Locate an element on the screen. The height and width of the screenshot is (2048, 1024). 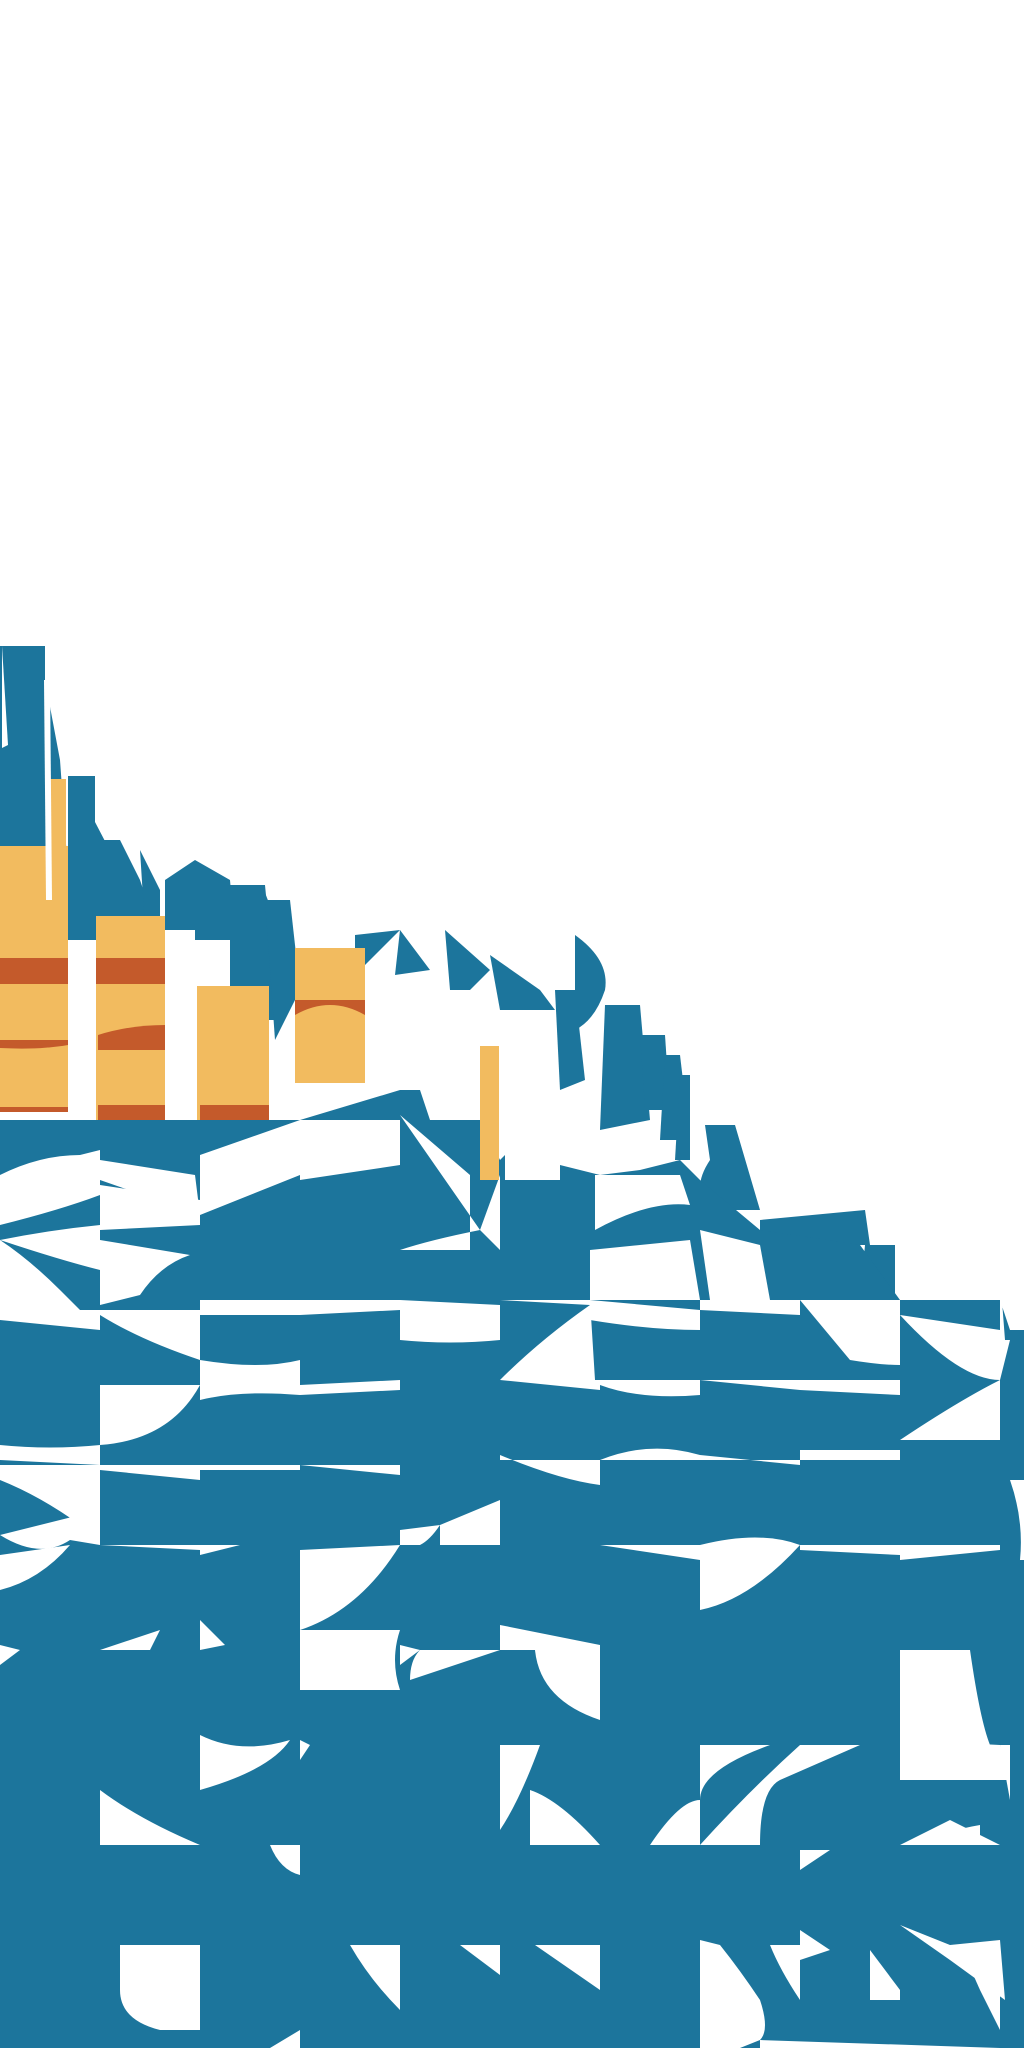
building-blocks-layer is located at coordinates (249, 979).